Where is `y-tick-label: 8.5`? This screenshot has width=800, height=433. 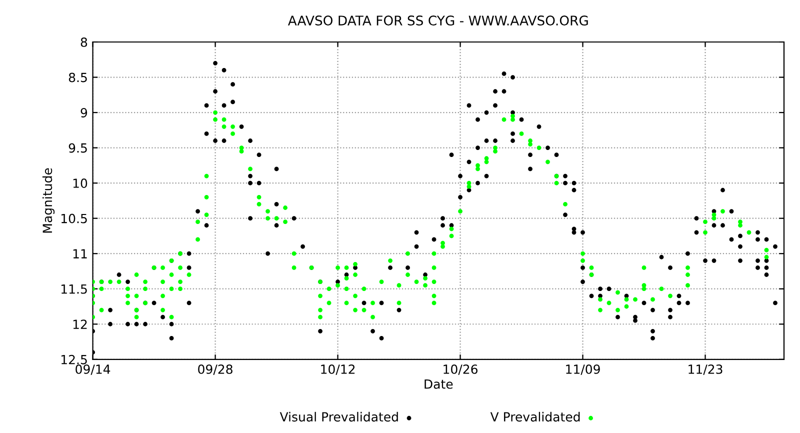
y-tick-label: 8.5 is located at coordinates (77, 77).